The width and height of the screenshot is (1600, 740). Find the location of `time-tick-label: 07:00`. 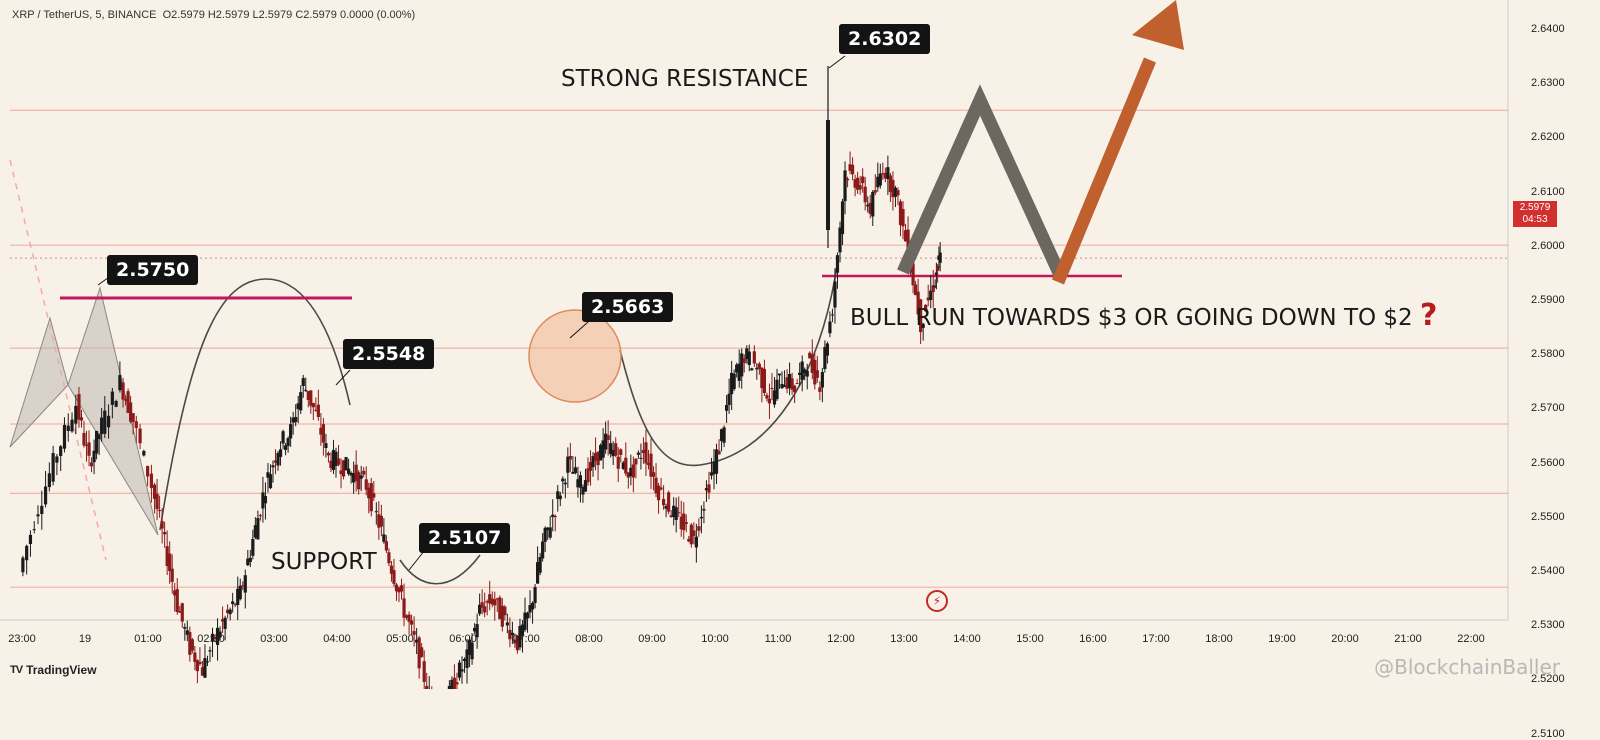

time-tick-label: 07:00 is located at coordinates (526, 639).